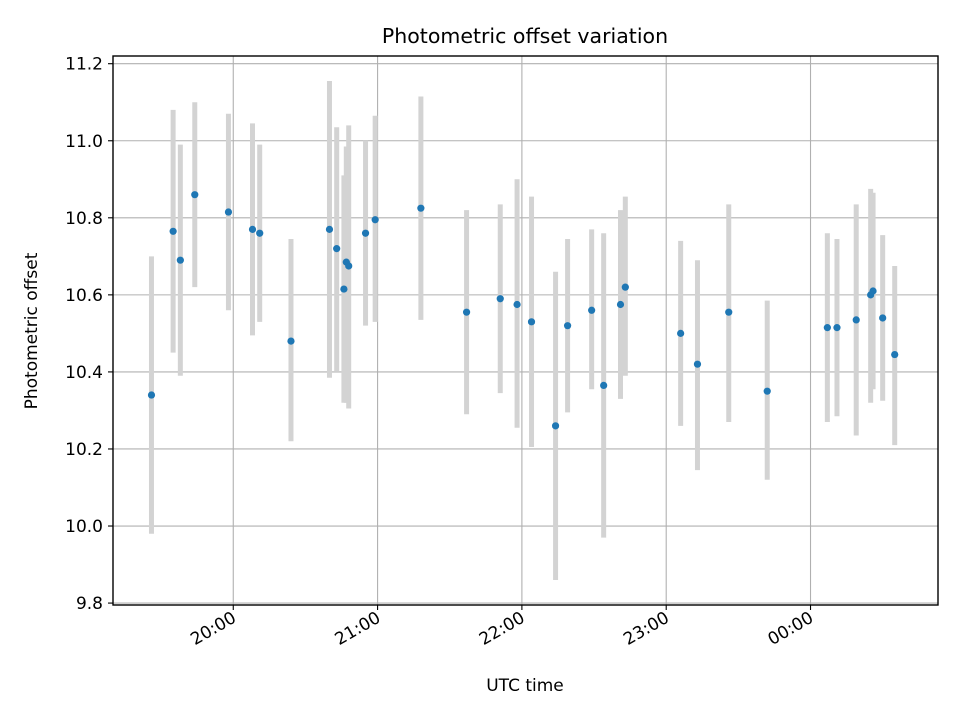 The width and height of the screenshot is (960, 720). What do you see at coordinates (84, 450) in the screenshot?
I see `y-tick-label: 10.2` at bounding box center [84, 450].